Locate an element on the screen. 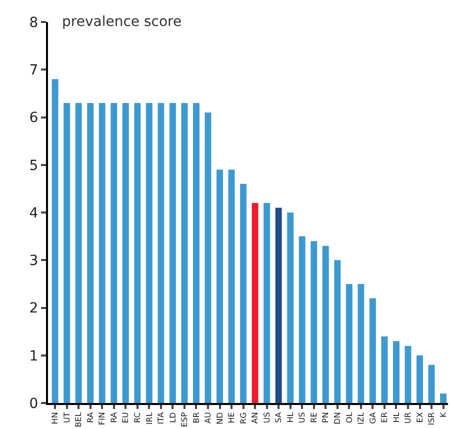 Image resolution: width=450 pixels, height=429 pixels. x-tick-label: OL is located at coordinates (349, 417).